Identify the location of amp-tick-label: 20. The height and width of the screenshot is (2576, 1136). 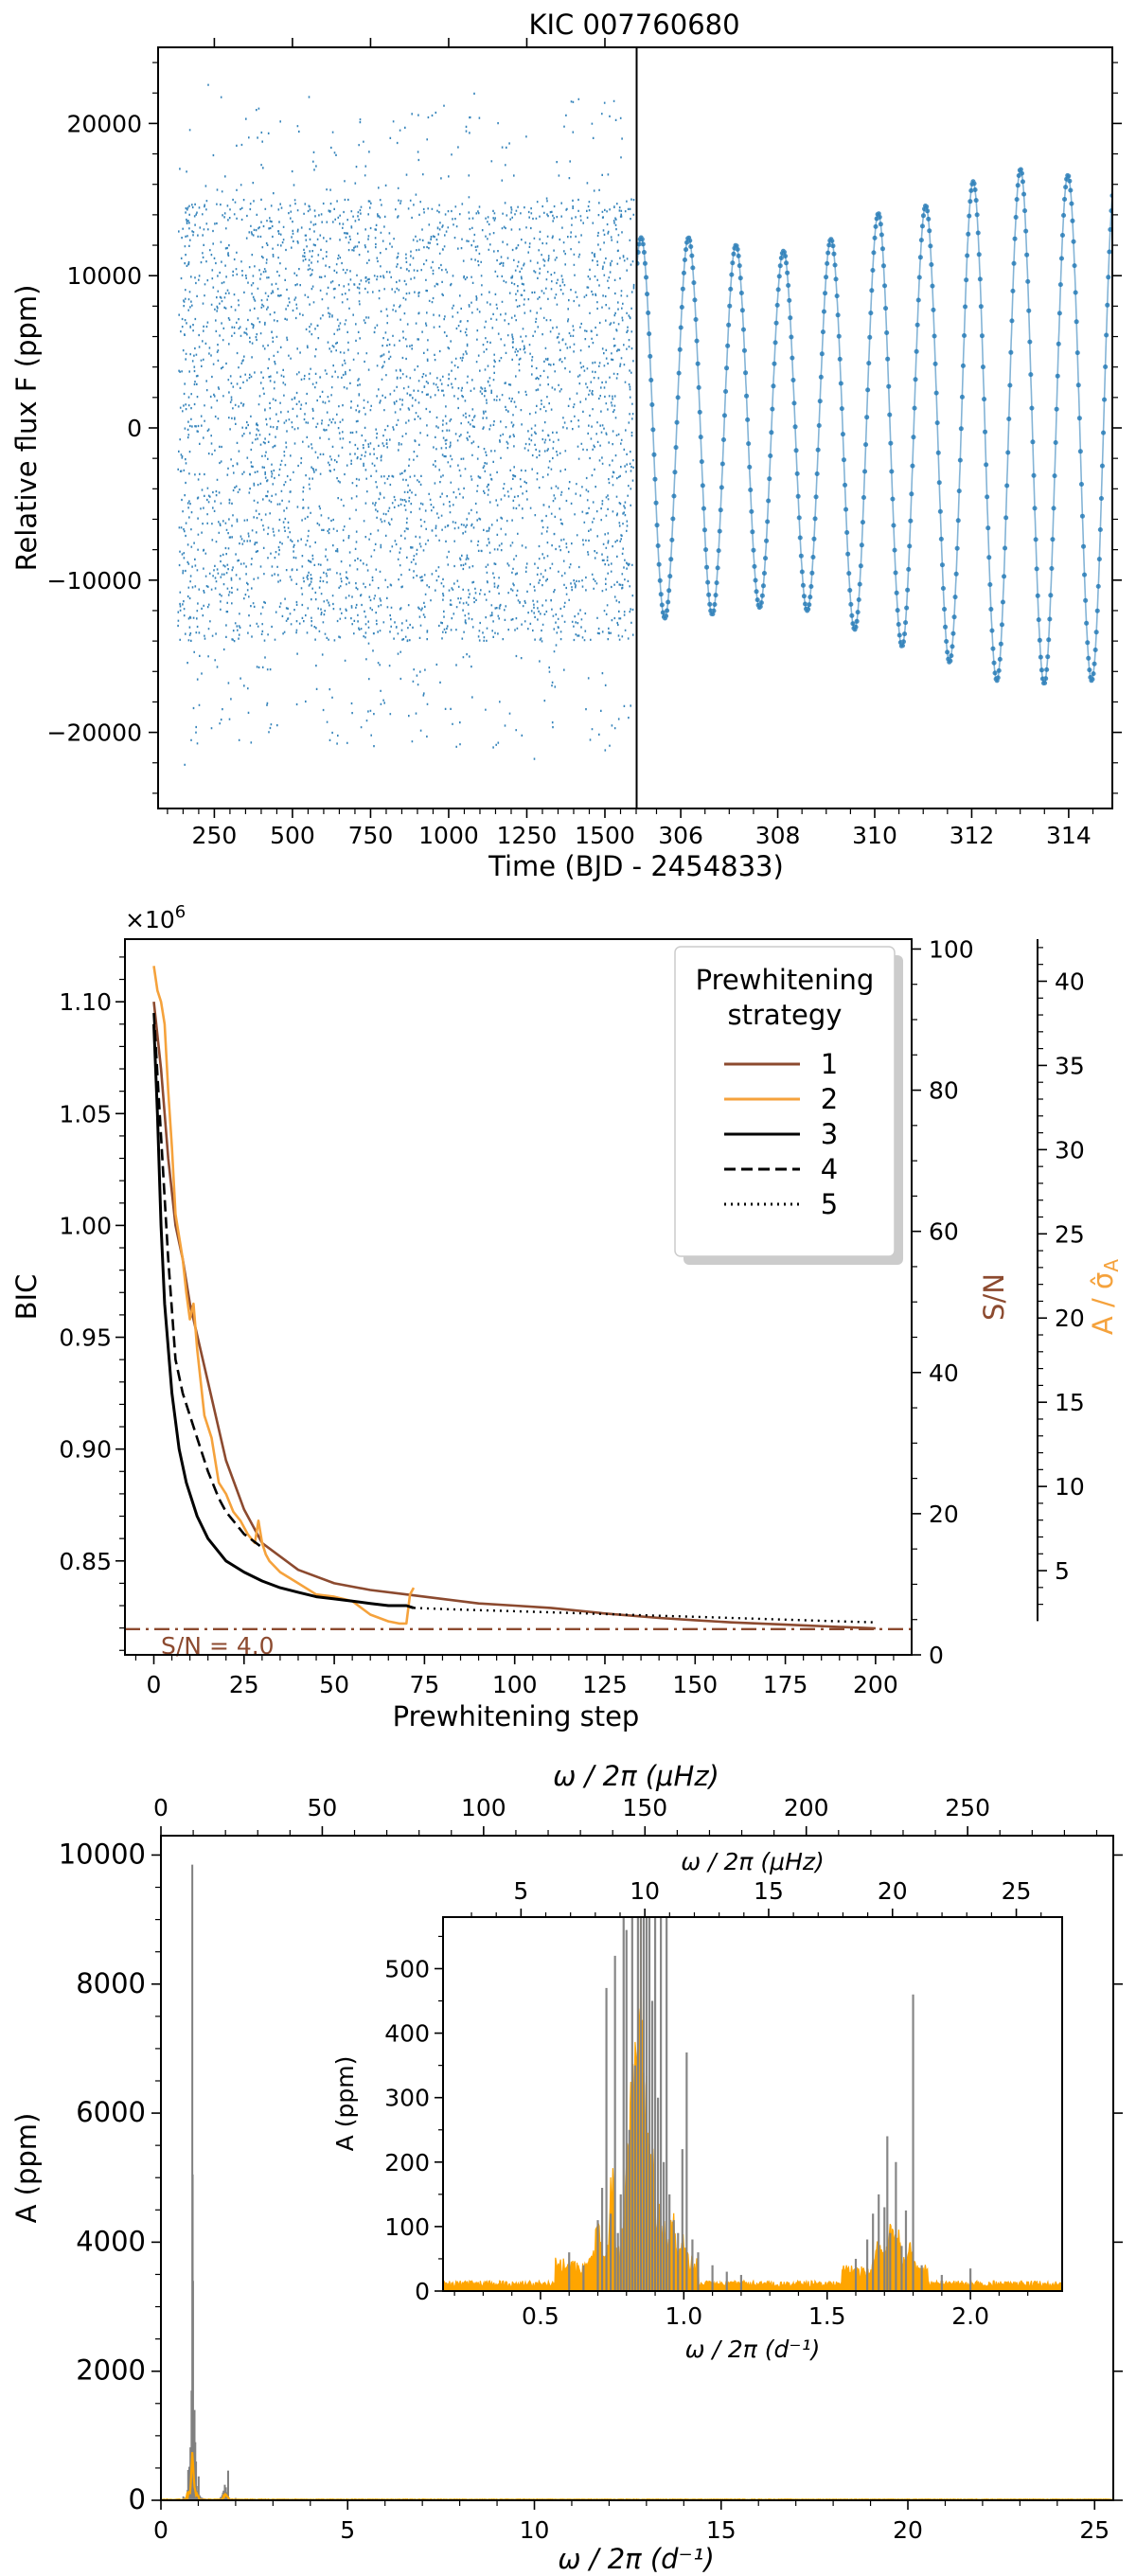
(1070, 1319).